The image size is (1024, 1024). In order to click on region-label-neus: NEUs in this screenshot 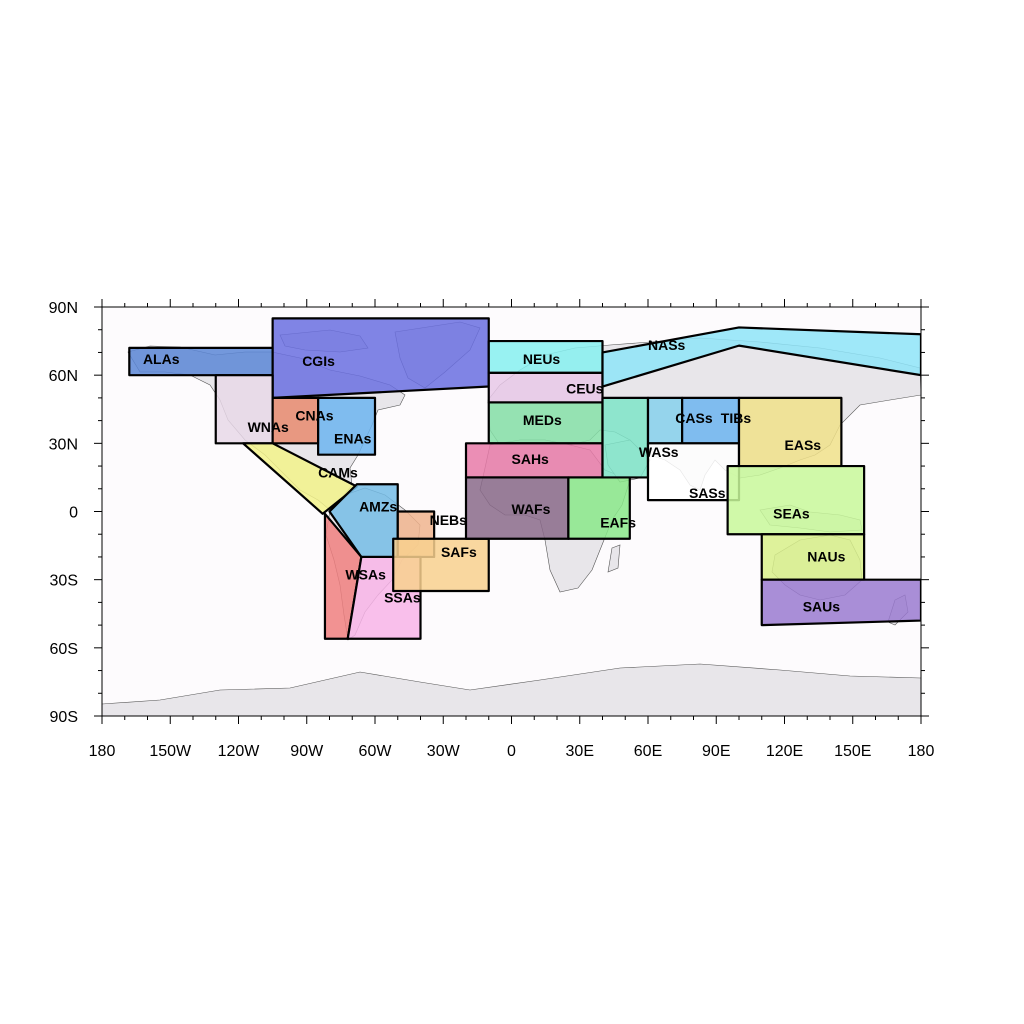, I will do `click(542, 359)`.